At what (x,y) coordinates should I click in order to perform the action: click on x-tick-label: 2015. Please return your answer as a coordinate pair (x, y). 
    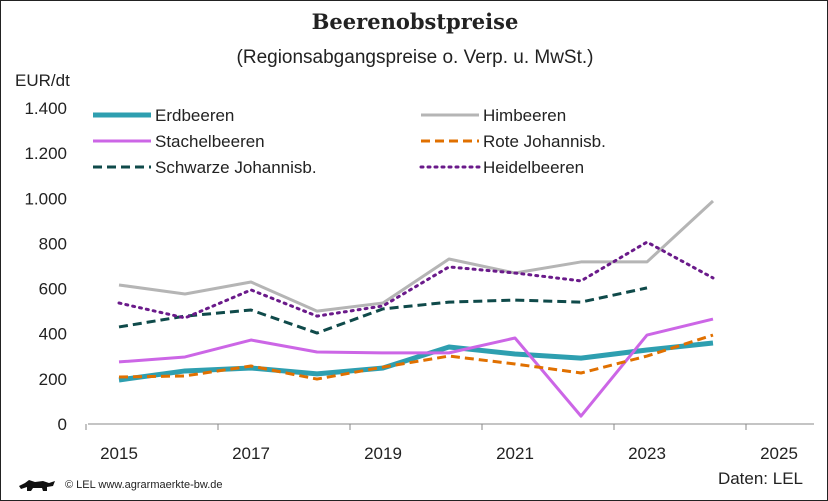
    Looking at the image, I should click on (119, 453).